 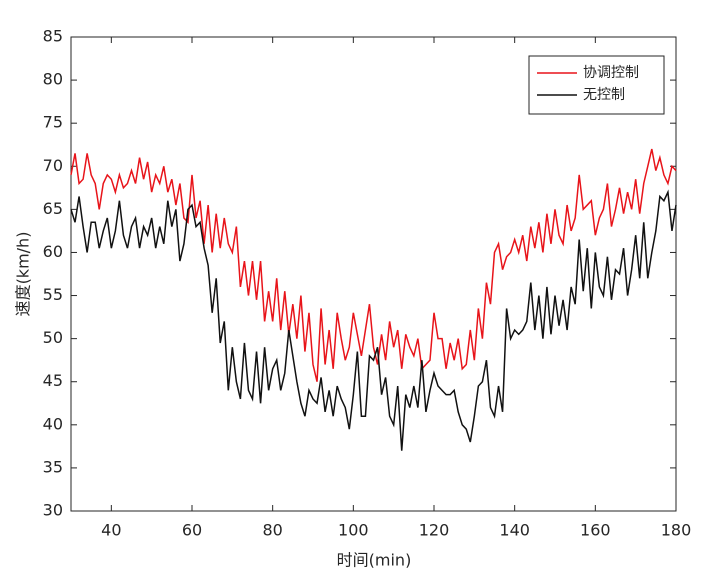 I want to click on x-tick-label: 100, so click(x=353, y=530).